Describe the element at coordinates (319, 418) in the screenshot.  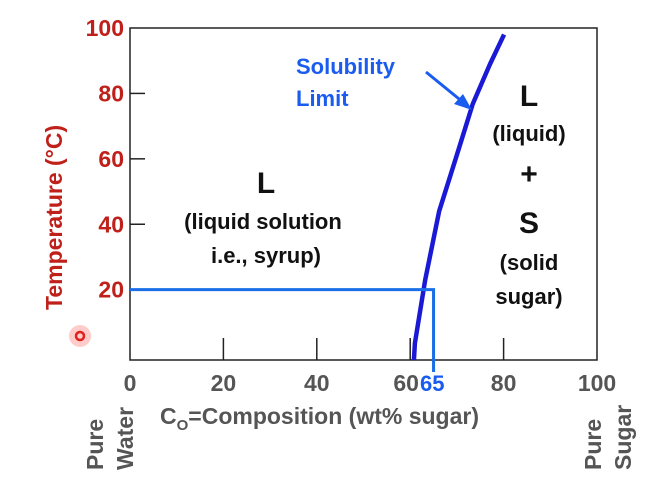
I see `x-axis-label: CO=Composition (wt% sugar)` at that location.